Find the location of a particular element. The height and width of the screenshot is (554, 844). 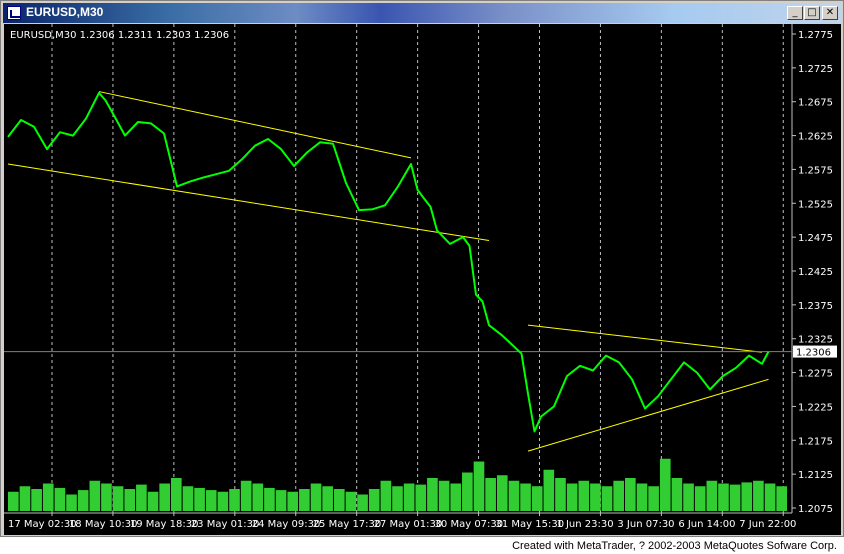

y-tick-label: 1.2625 is located at coordinates (815, 137).